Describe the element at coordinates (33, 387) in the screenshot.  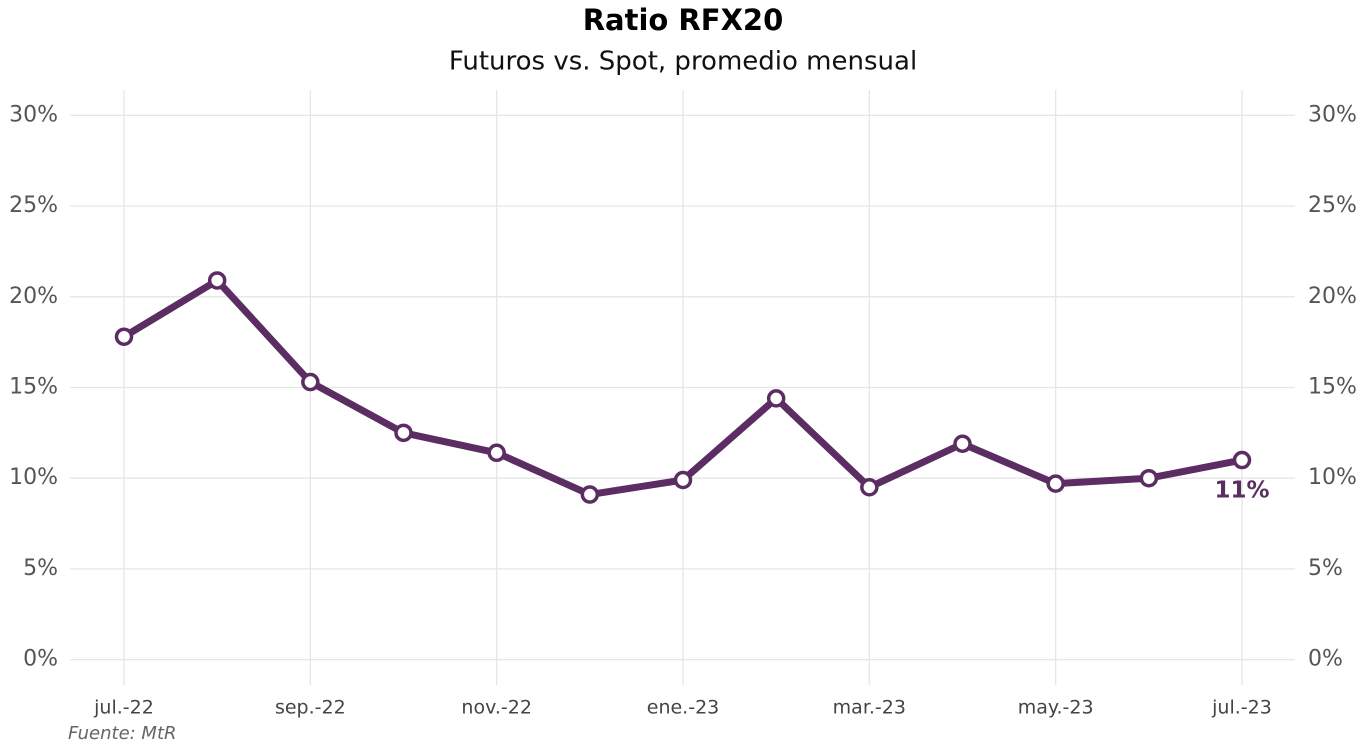
I see `y-tick-label: 15%` at that location.